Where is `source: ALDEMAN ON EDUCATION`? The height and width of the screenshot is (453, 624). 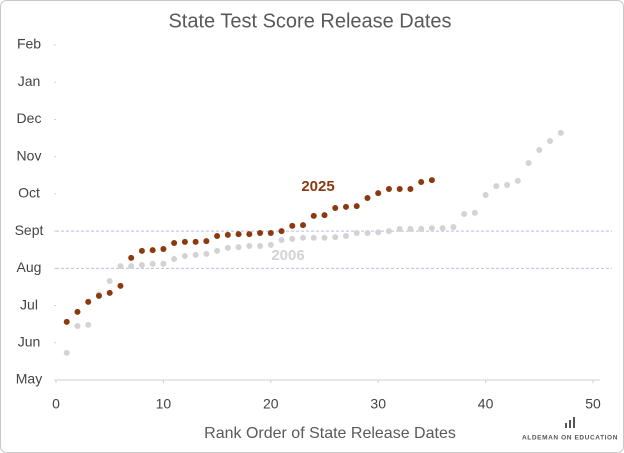
source: ALDEMAN ON EDUCATION is located at coordinates (570, 438).